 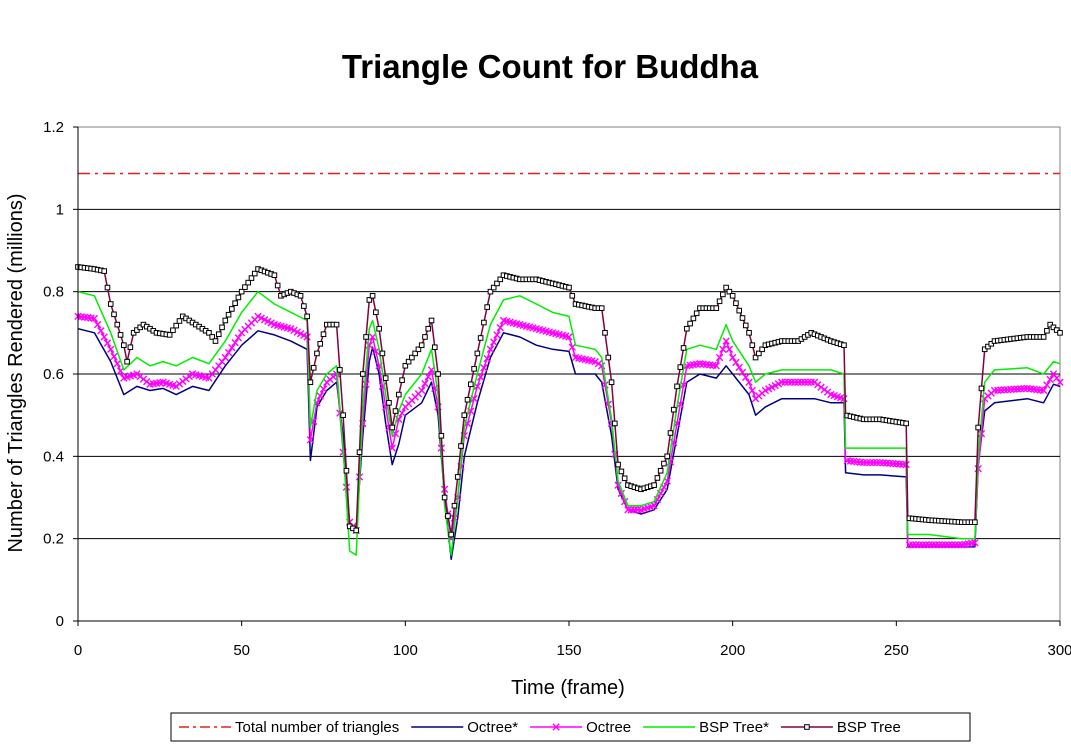 What do you see at coordinates (869, 727) in the screenshot?
I see `legend-label: BSP Tree` at bounding box center [869, 727].